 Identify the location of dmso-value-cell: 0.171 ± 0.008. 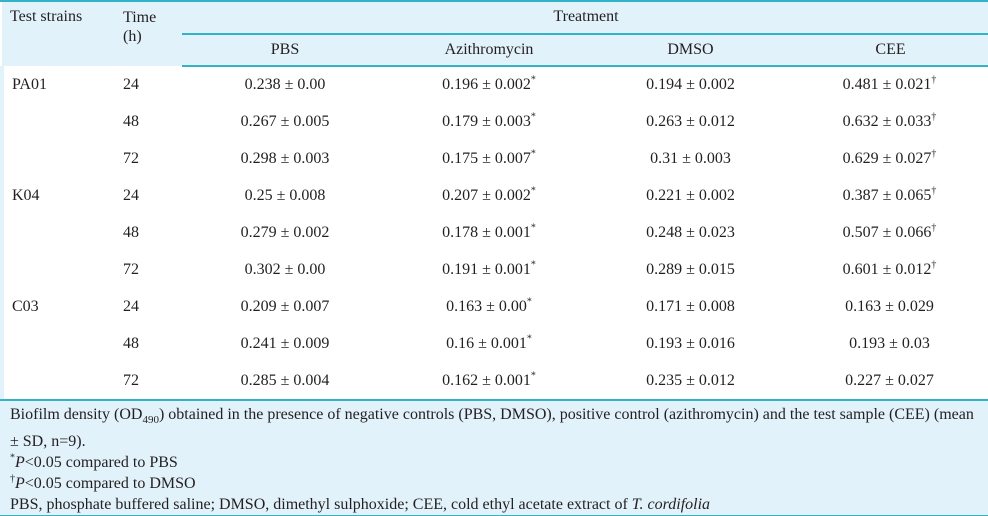
(690, 306).